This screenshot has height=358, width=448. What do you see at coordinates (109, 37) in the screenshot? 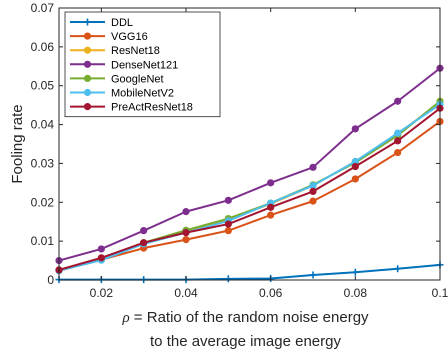
I see `legend-item-vgg16: VGG16` at bounding box center [109, 37].